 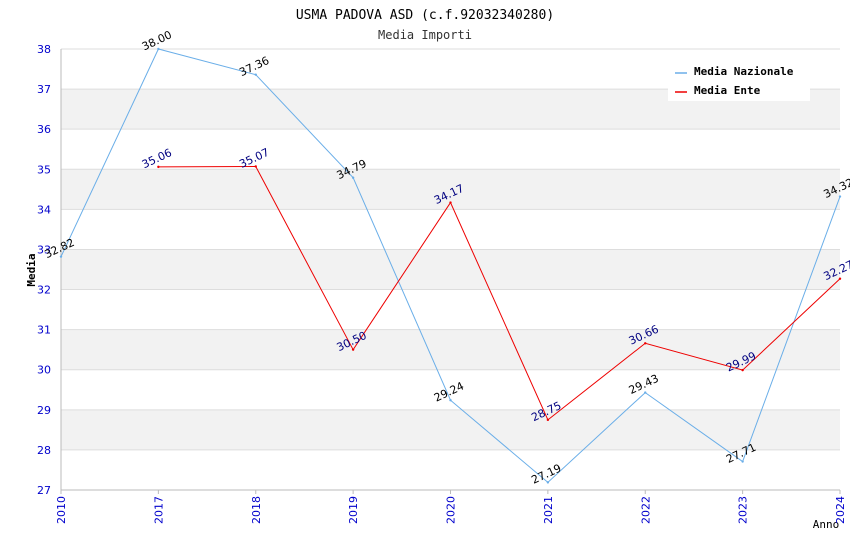 What do you see at coordinates (44, 270) in the screenshot?
I see `y-tick-labels: 27 28 29 30 31 32 33 34 35 36 37 38` at bounding box center [44, 270].